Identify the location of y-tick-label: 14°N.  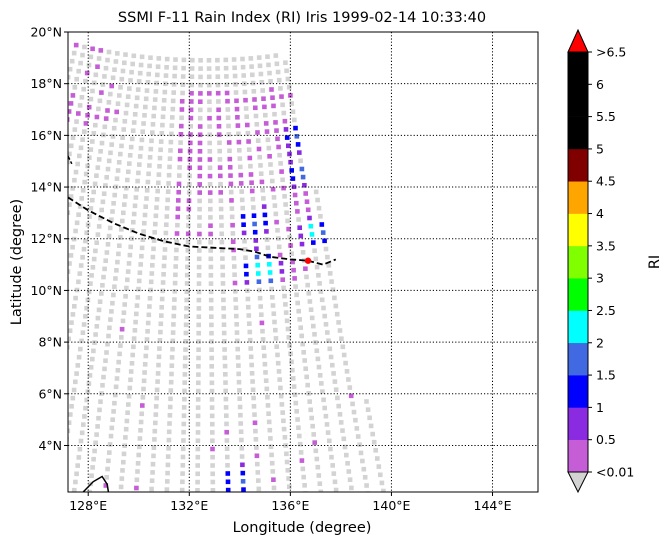
(46, 187).